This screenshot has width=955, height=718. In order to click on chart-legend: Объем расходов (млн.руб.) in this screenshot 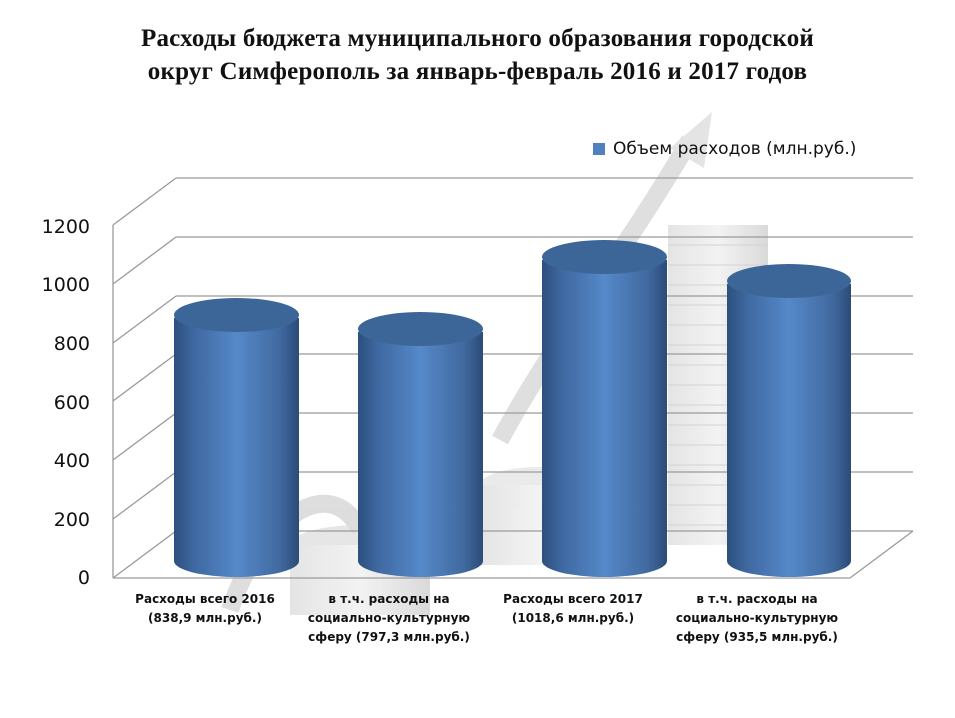, I will do `click(724, 149)`.